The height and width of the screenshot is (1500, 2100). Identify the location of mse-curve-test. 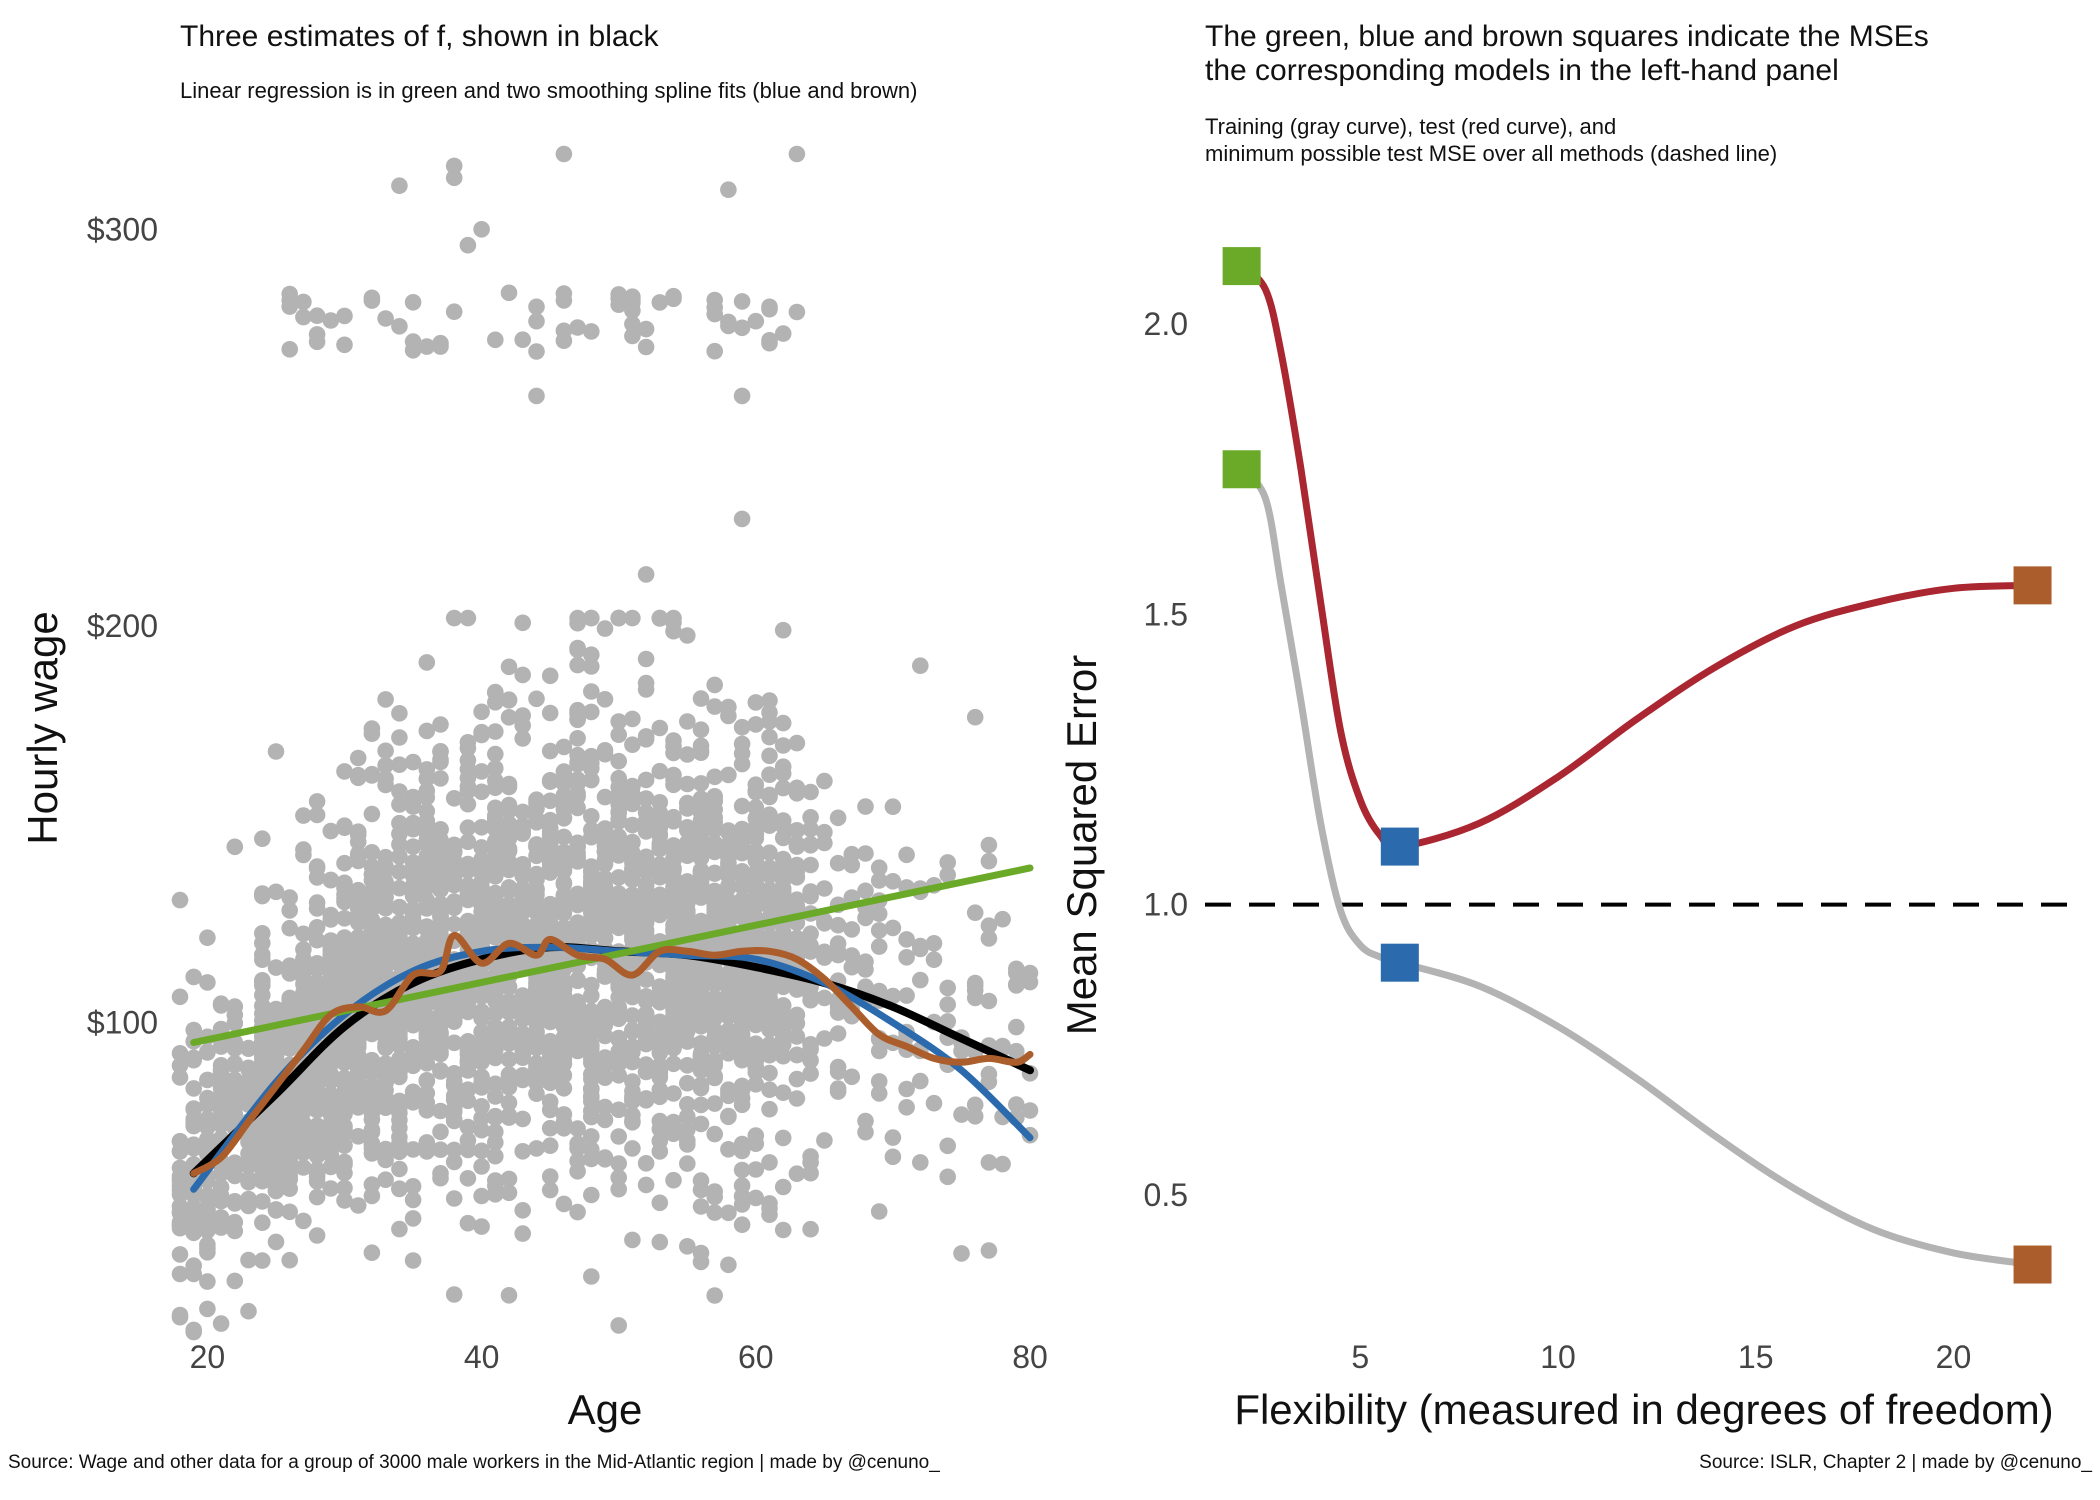
(1637, 556).